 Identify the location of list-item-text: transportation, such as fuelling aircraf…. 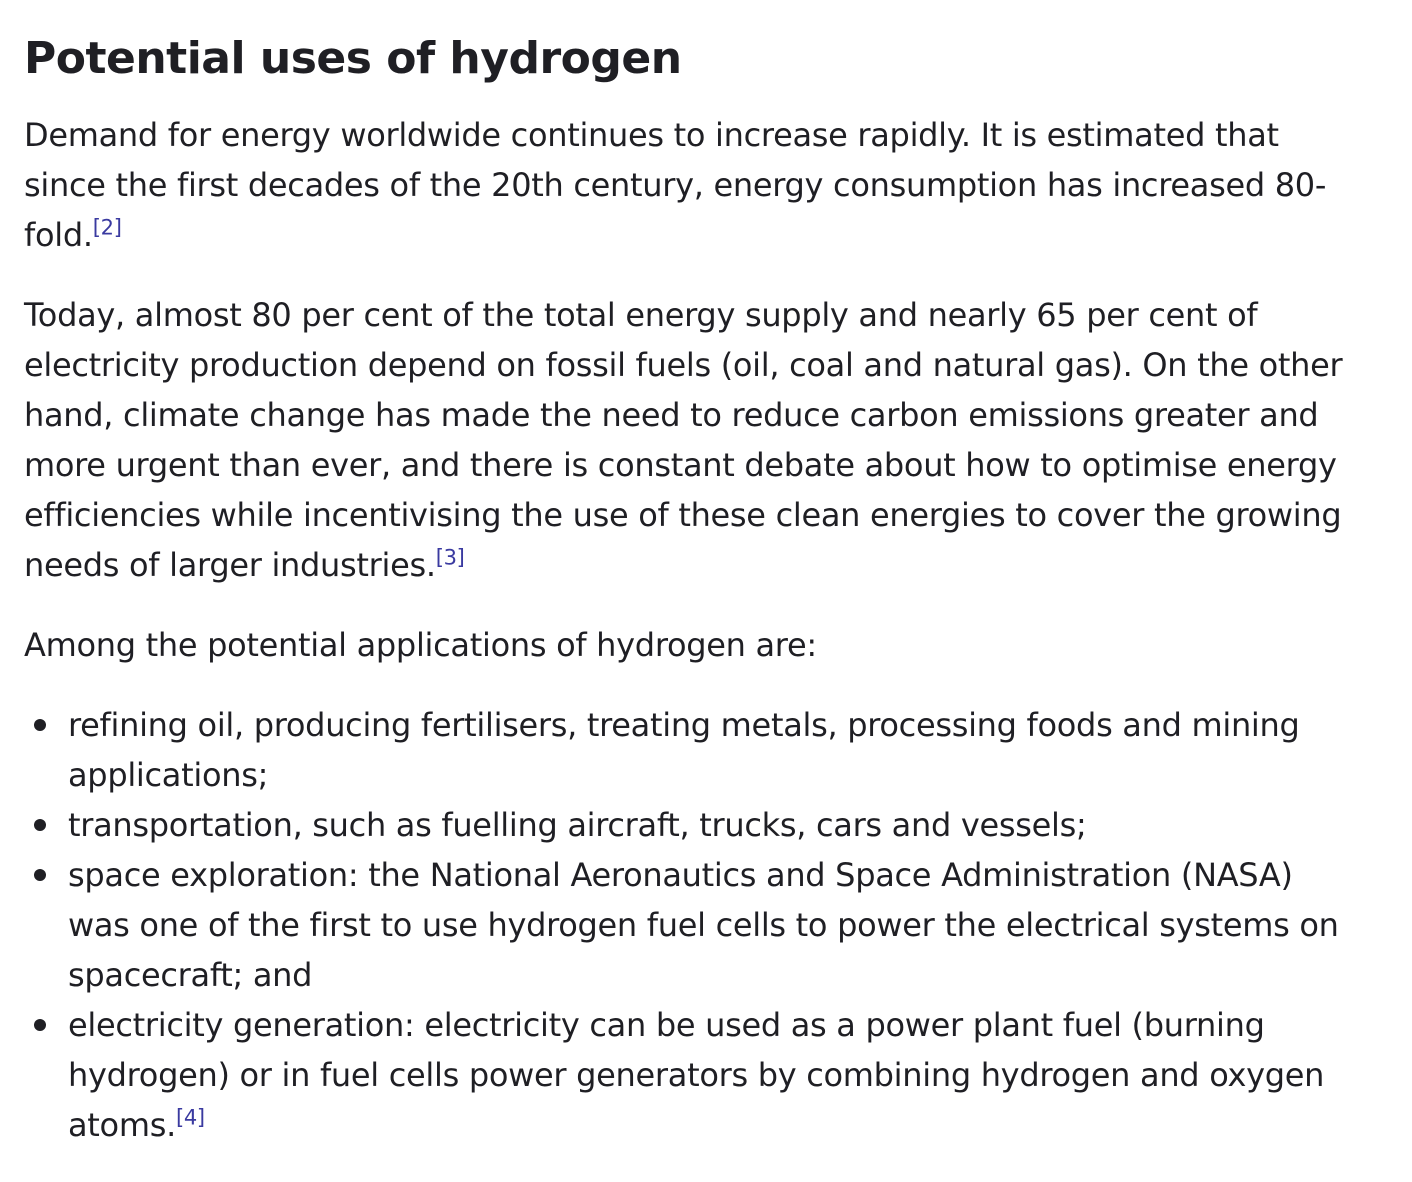
(577, 825).